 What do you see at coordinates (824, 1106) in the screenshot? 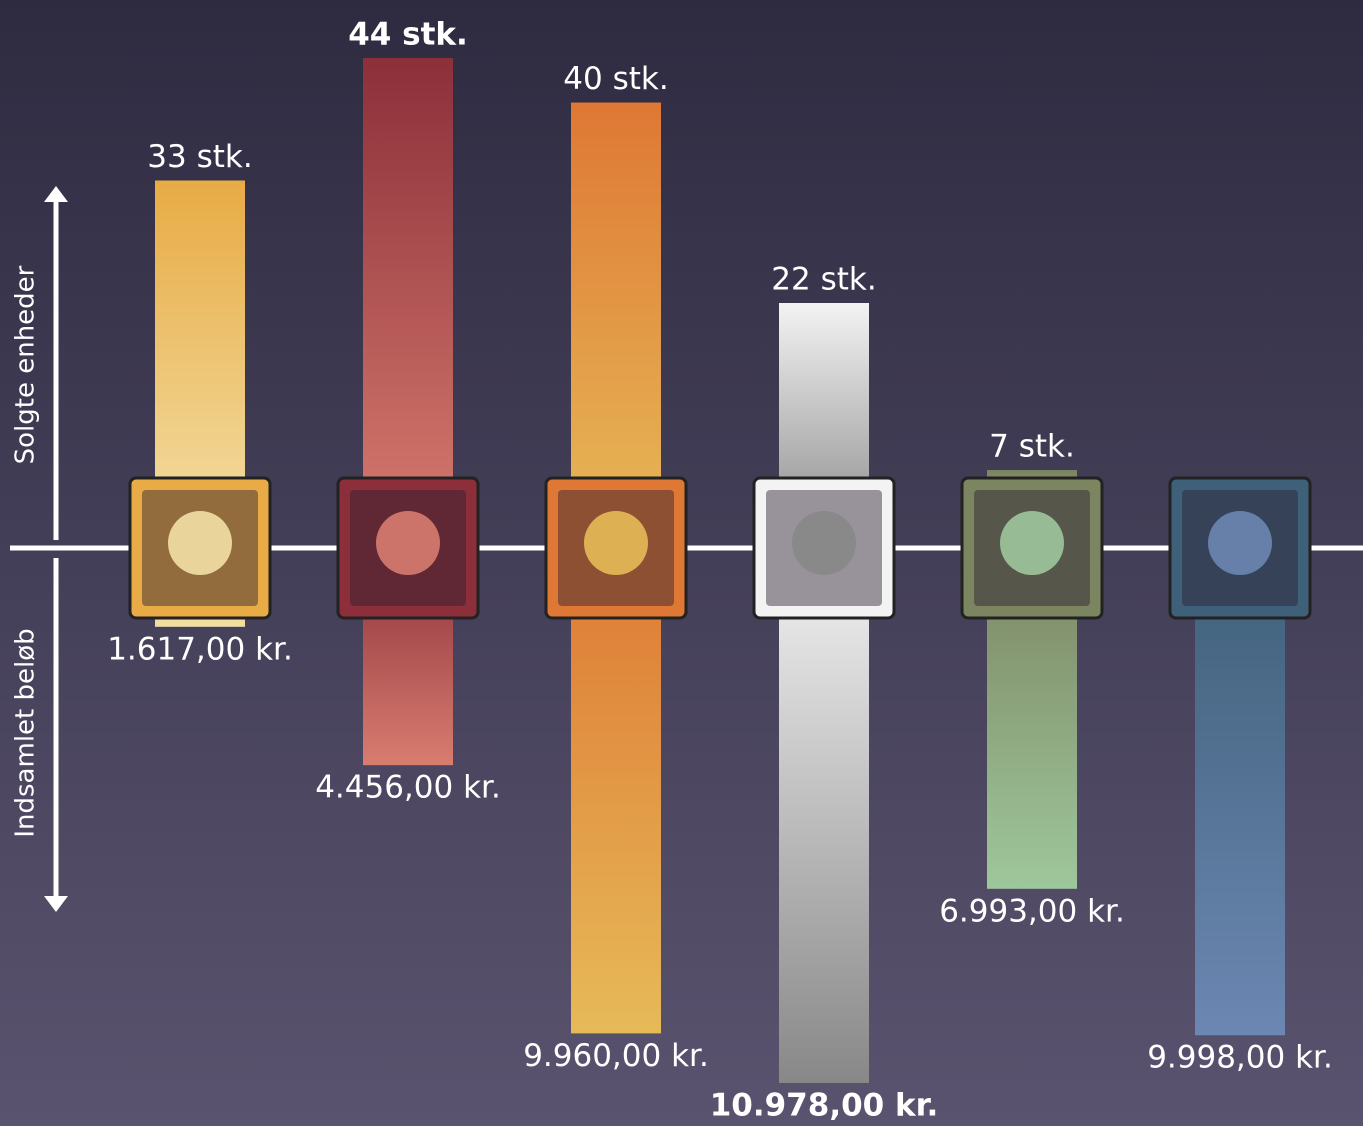
I see `value-label-down: 10.978,00 kr.` at bounding box center [824, 1106].